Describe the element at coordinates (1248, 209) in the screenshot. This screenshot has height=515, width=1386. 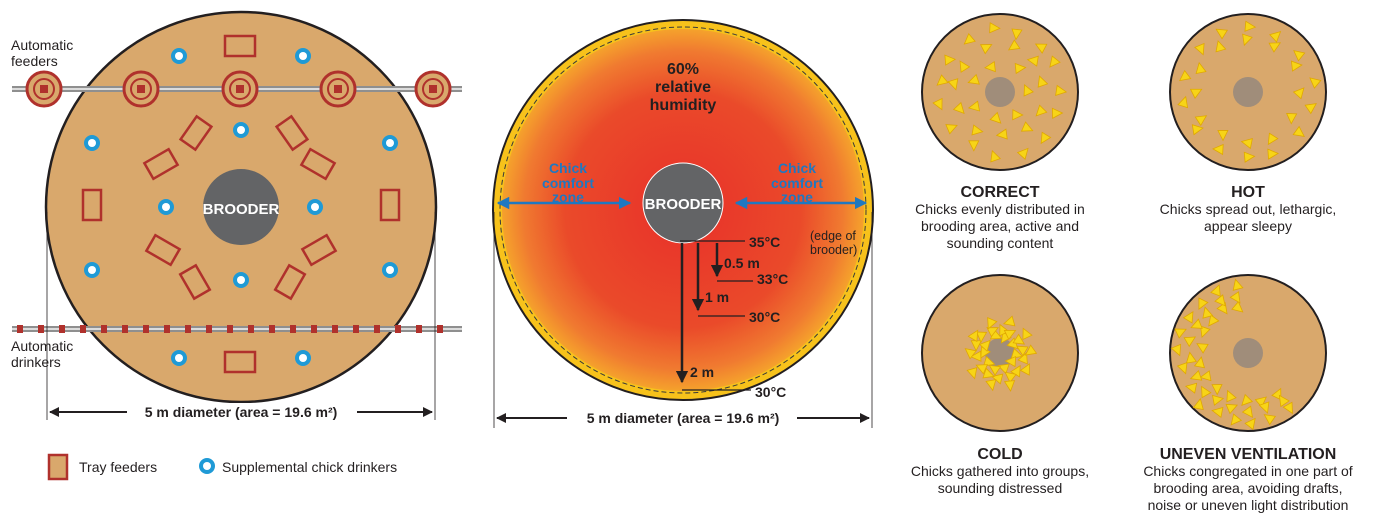
I see `state-desc: Chicks spread out, lethargic,` at that location.